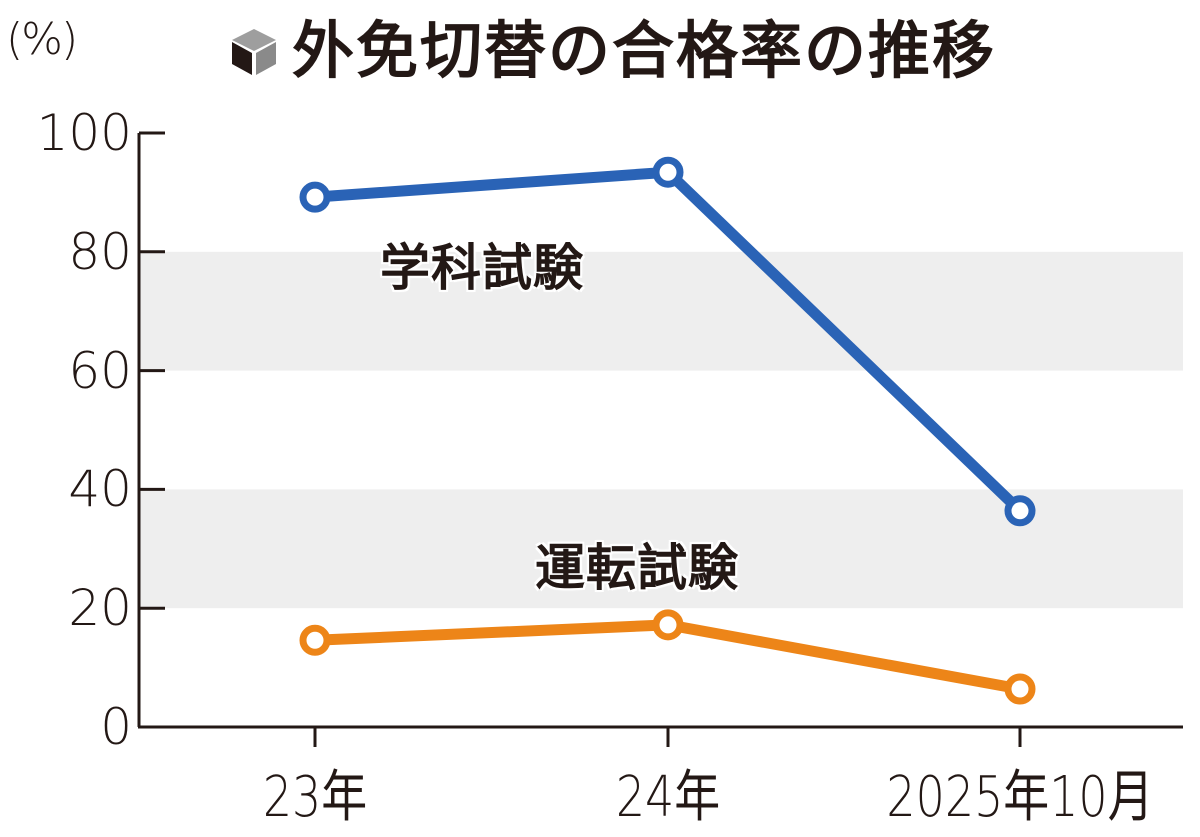 This screenshot has width=1200, height=837. Describe the element at coordinates (637, 568) in the screenshot. I see `series-label-unten: 運転試験` at that location.